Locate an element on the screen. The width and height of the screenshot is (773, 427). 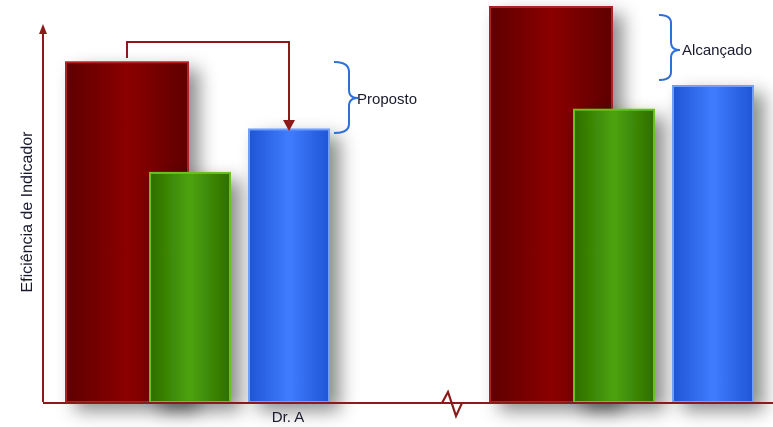
target-arrow-head is located at coordinates (289, 125).